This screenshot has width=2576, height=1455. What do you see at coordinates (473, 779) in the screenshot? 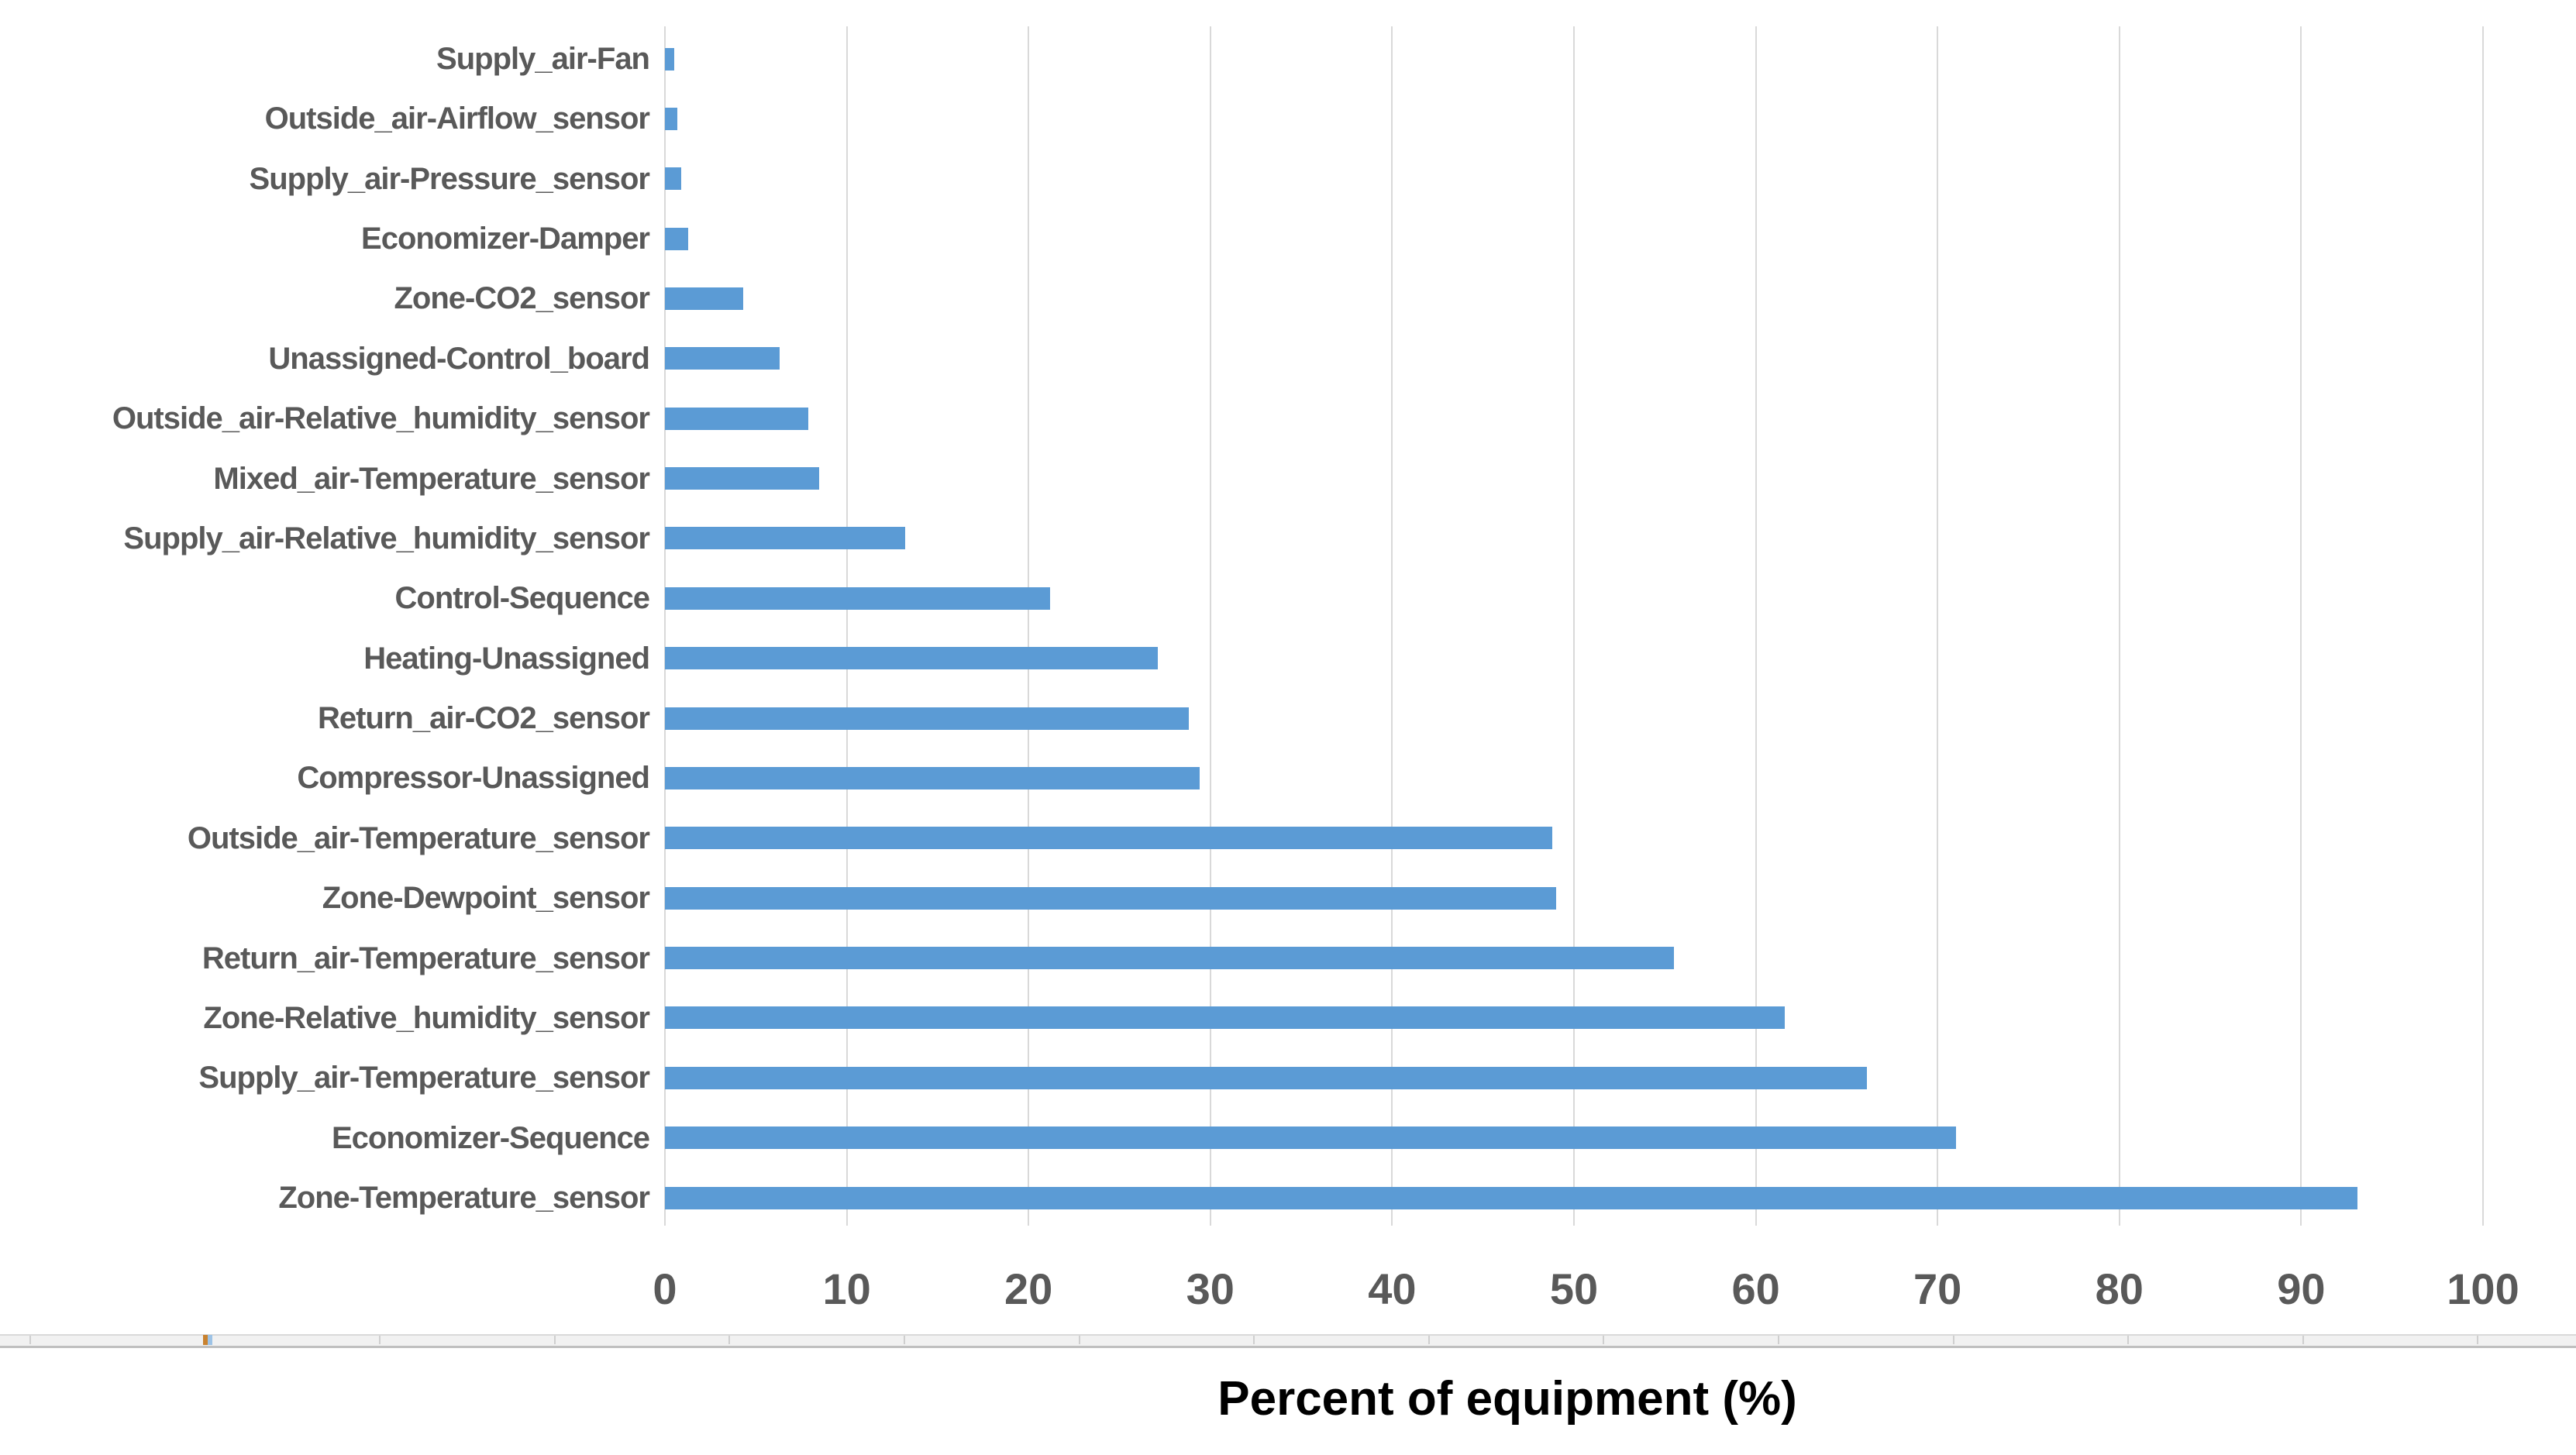
I see `category-label: Compressor-Unassigned` at bounding box center [473, 779].